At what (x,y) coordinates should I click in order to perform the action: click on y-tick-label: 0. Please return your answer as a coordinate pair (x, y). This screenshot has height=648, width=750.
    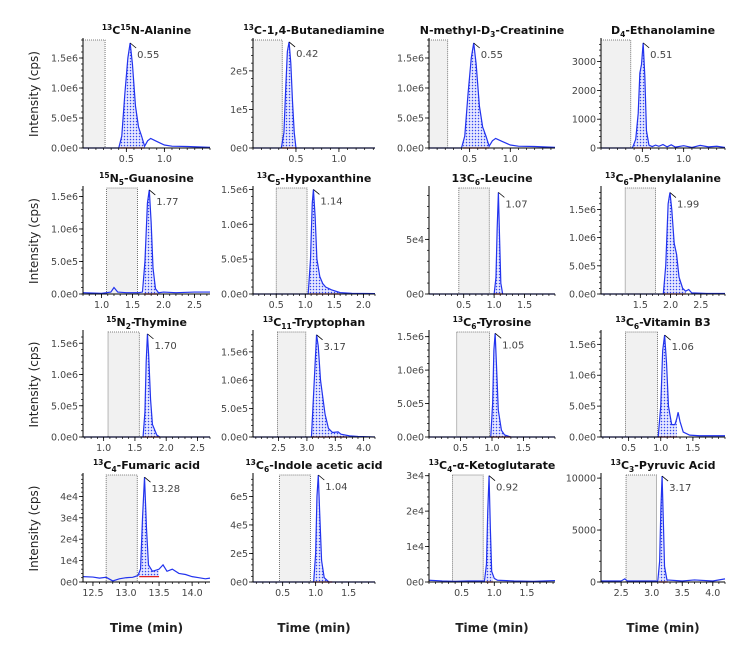
    Looking at the image, I should click on (593, 149).